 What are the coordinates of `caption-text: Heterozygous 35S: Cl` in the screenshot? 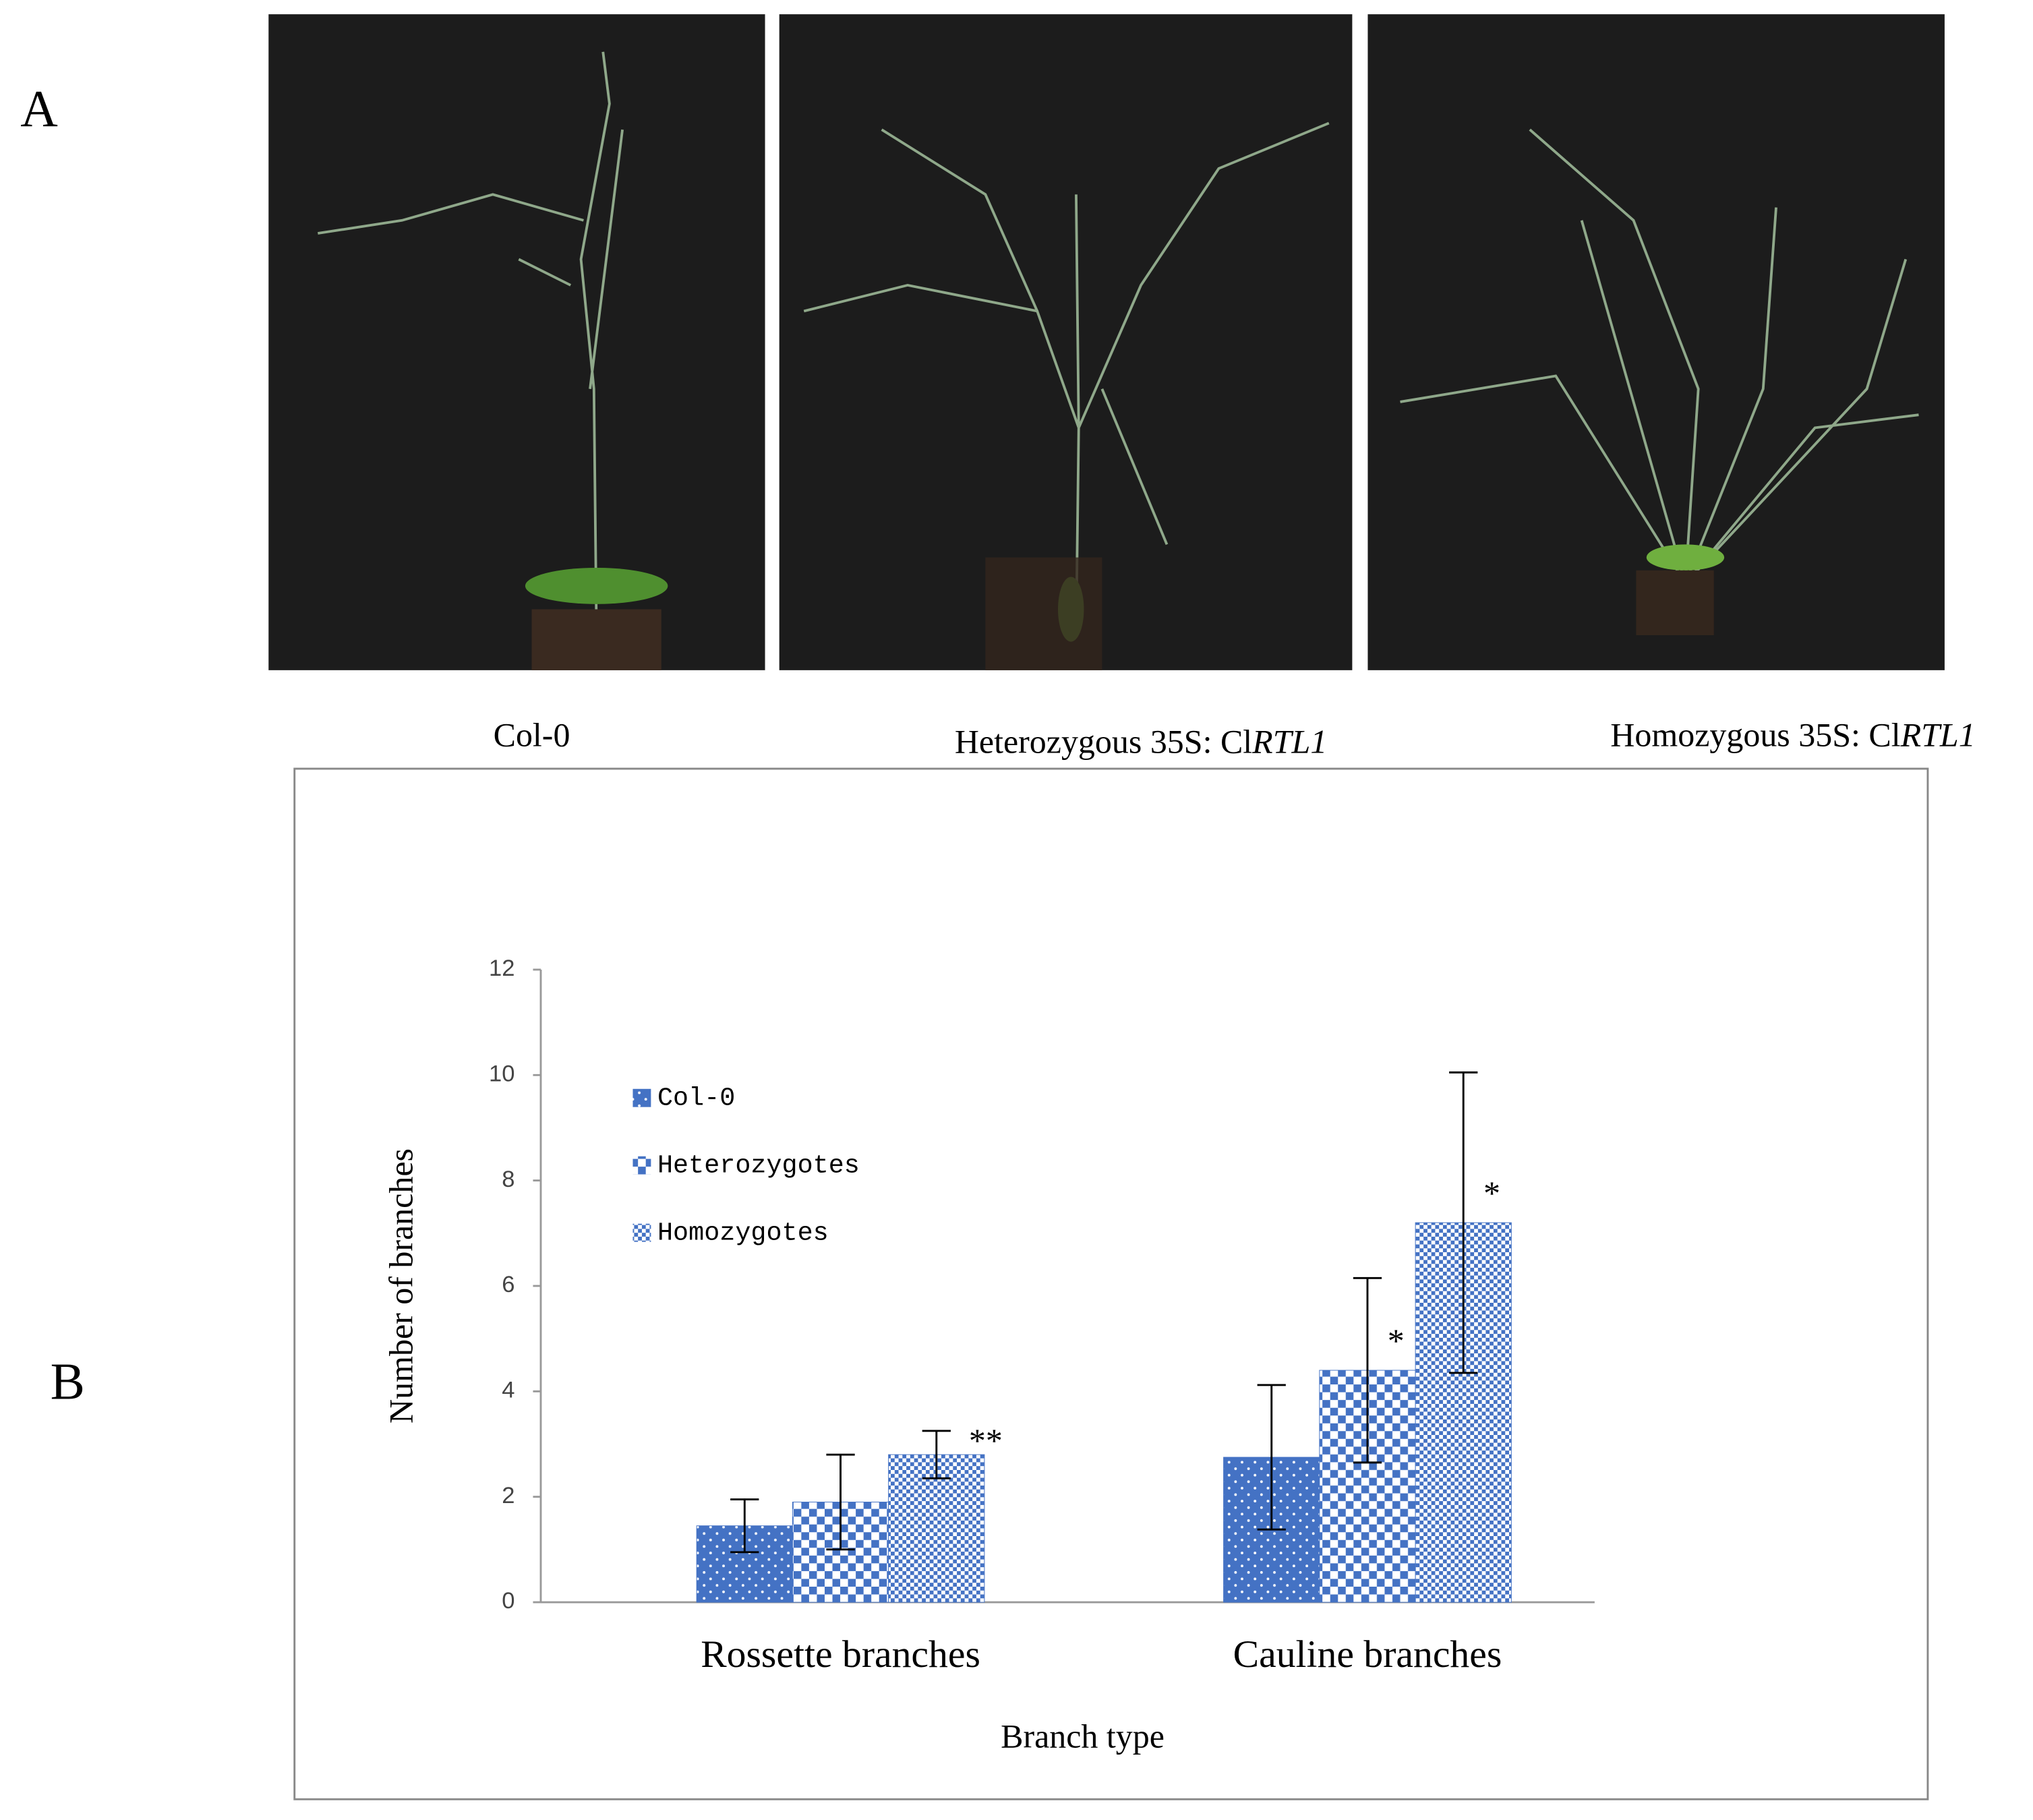 It's located at (1103, 742).